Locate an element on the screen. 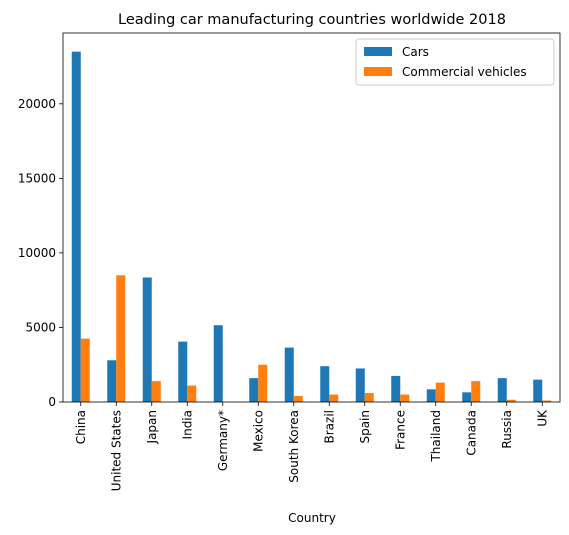 This screenshot has width=569, height=535. y-tick-label: 5000 is located at coordinates (40, 327).